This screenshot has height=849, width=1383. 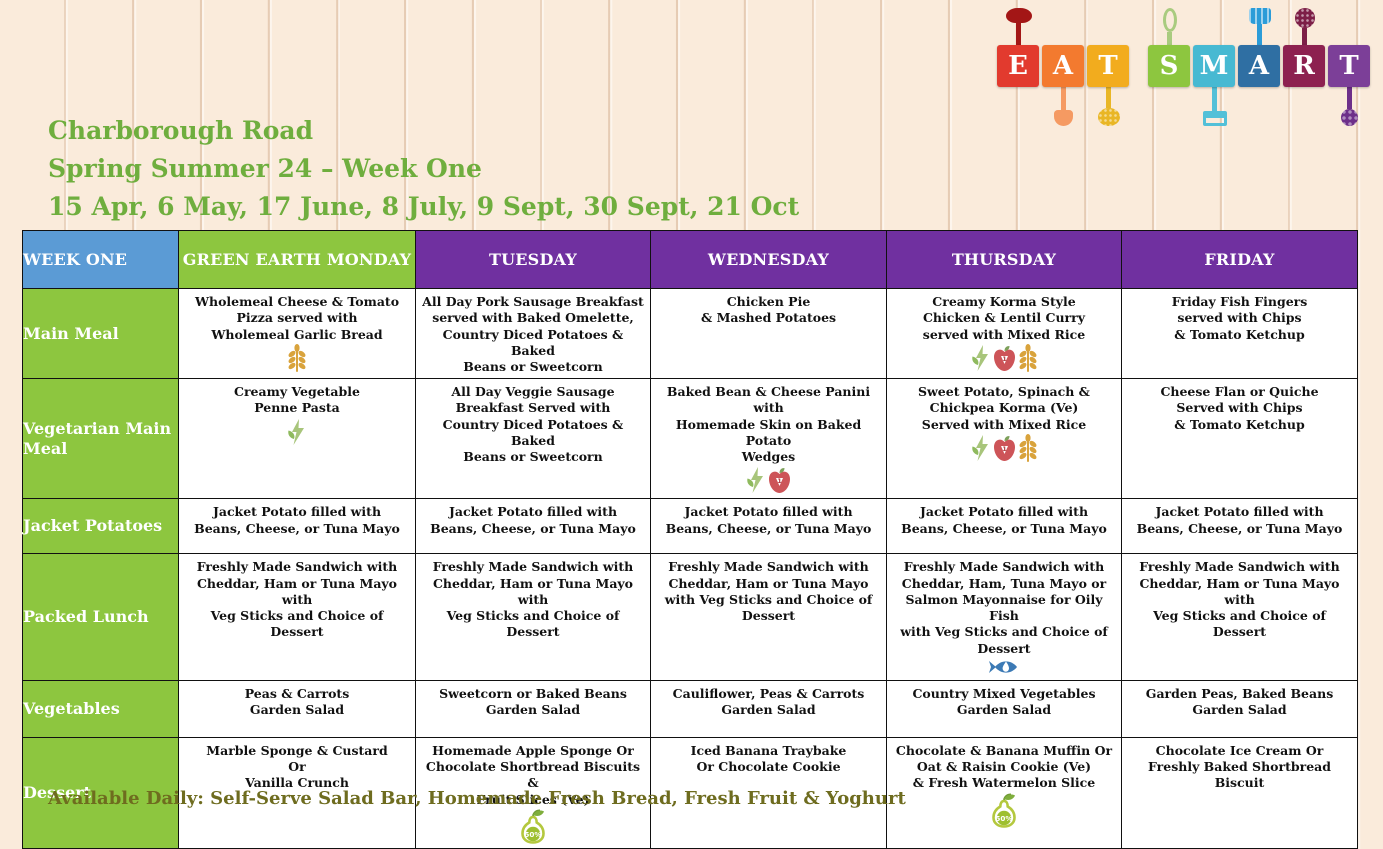 I want to click on oily-fish-icon, so click(x=1004, y=669).